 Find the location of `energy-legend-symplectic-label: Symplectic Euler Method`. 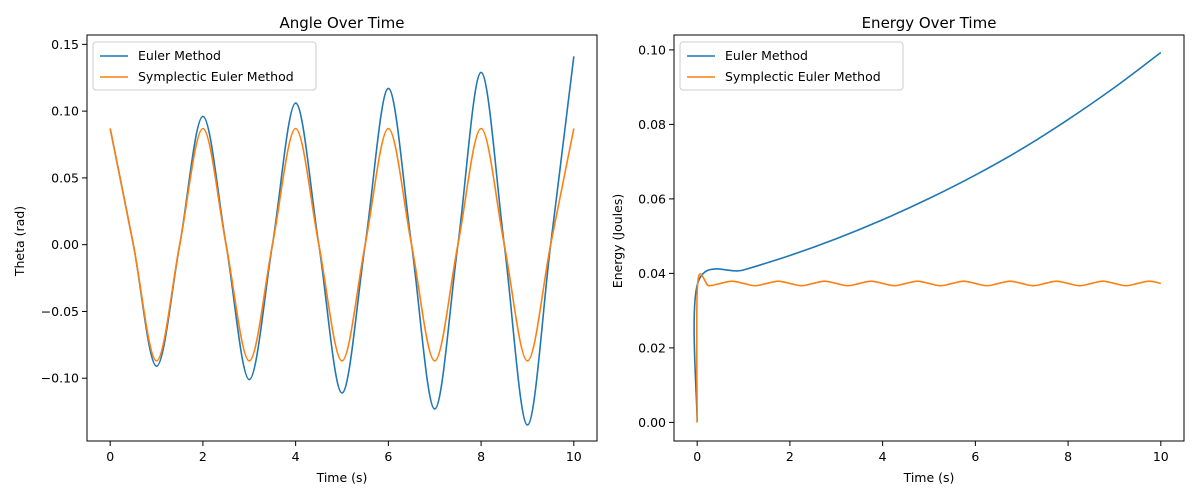

energy-legend-symplectic-label: Symplectic Euler Method is located at coordinates (803, 76).